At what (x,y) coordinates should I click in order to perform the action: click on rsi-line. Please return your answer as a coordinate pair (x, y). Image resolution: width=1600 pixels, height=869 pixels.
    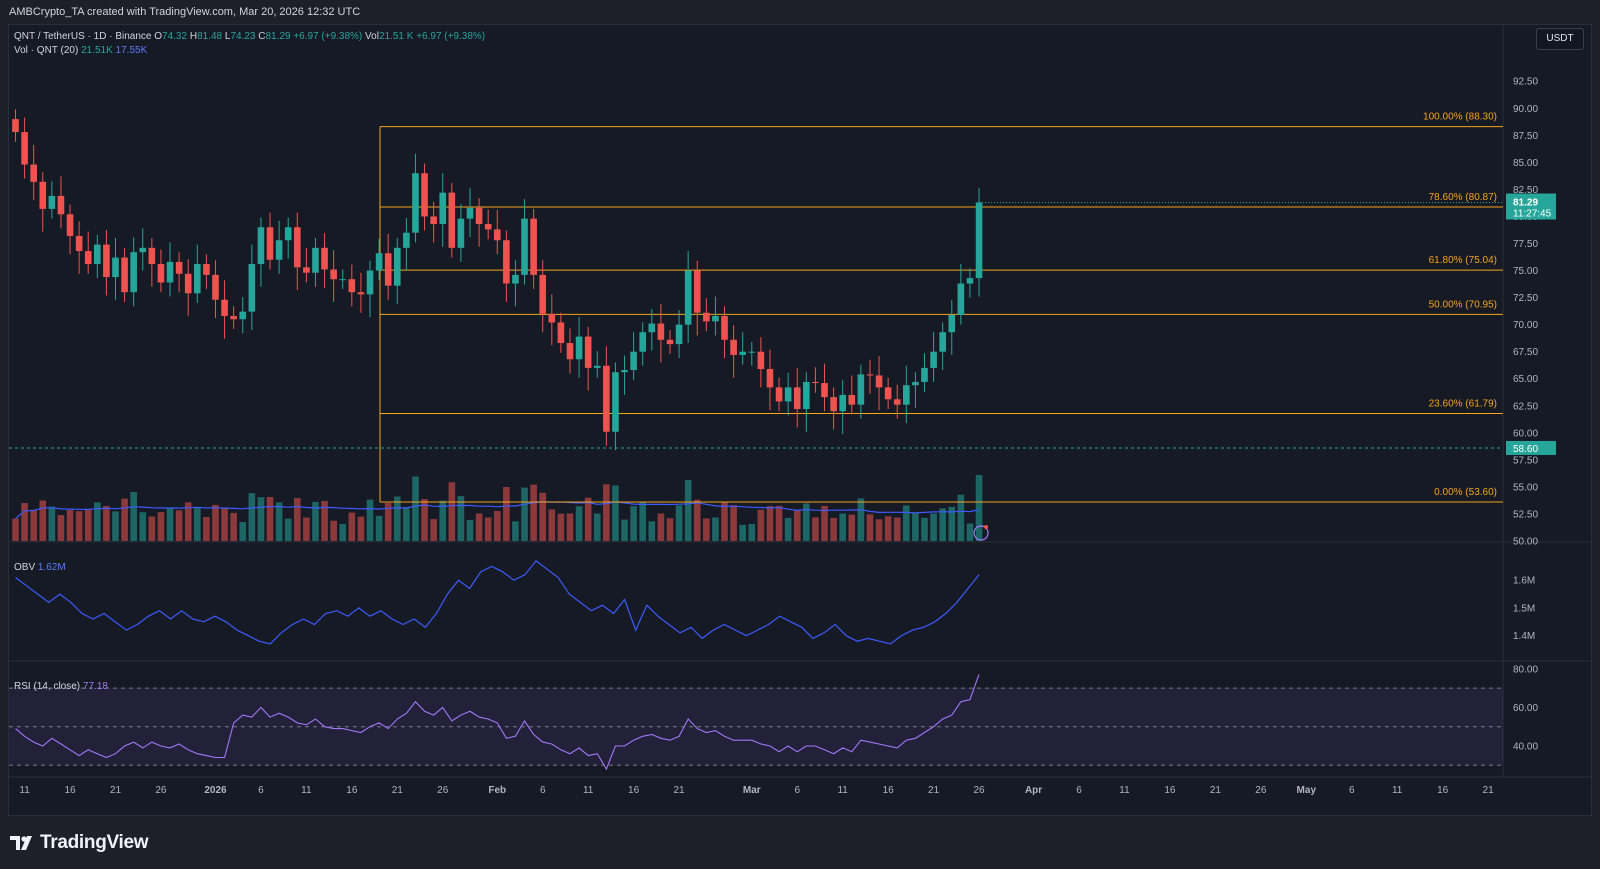
    Looking at the image, I should click on (497, 722).